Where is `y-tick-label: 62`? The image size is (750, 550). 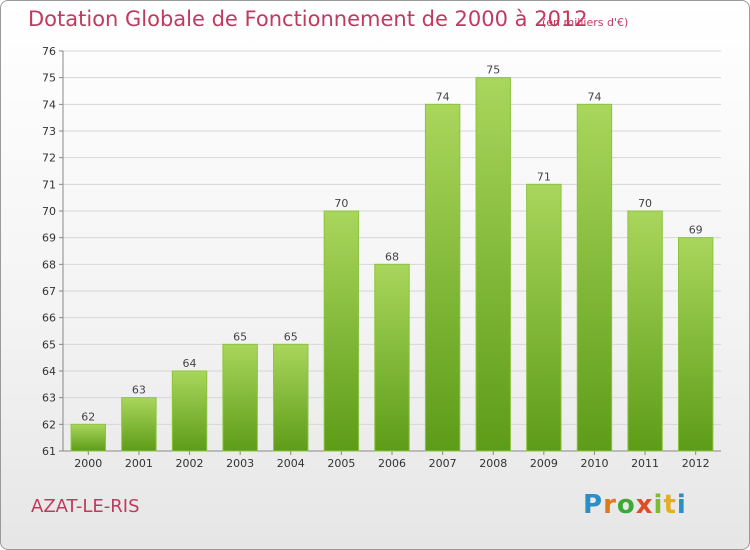
y-tick-label: 62 is located at coordinates (49, 424).